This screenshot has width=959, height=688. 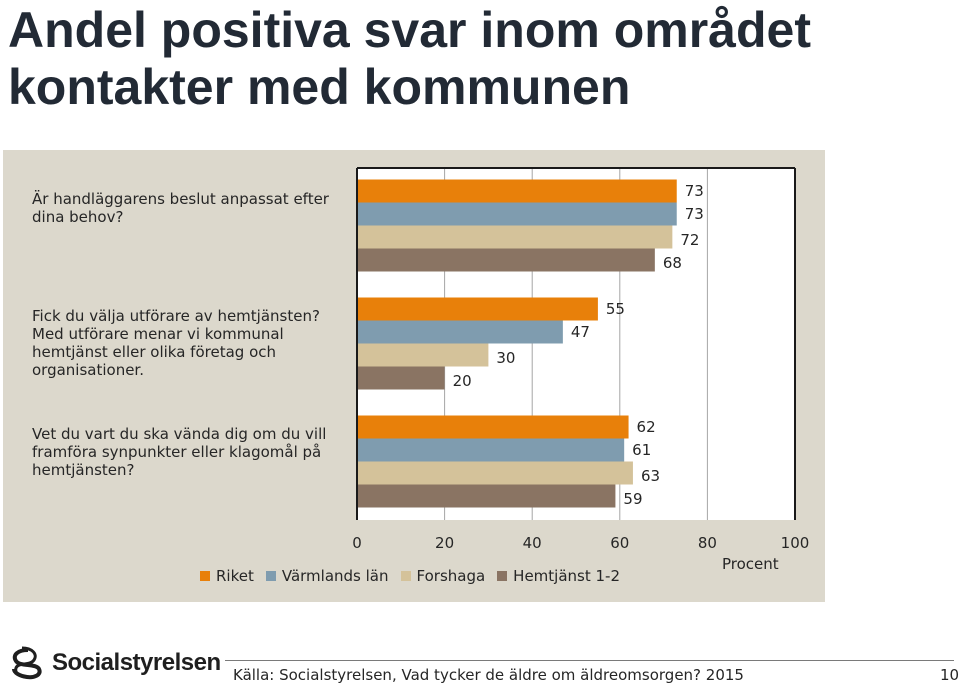 I want to click on data-label-2-3: 30, so click(x=505, y=358).